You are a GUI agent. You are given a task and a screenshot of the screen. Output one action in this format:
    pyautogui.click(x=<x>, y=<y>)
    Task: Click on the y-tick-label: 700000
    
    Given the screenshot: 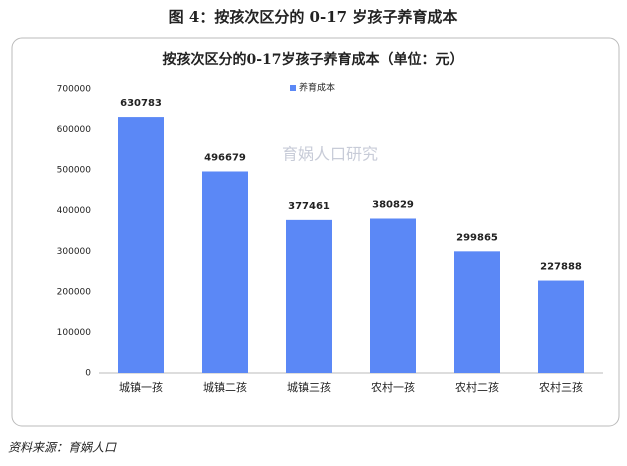 What is the action you would take?
    pyautogui.click(x=74, y=90)
    